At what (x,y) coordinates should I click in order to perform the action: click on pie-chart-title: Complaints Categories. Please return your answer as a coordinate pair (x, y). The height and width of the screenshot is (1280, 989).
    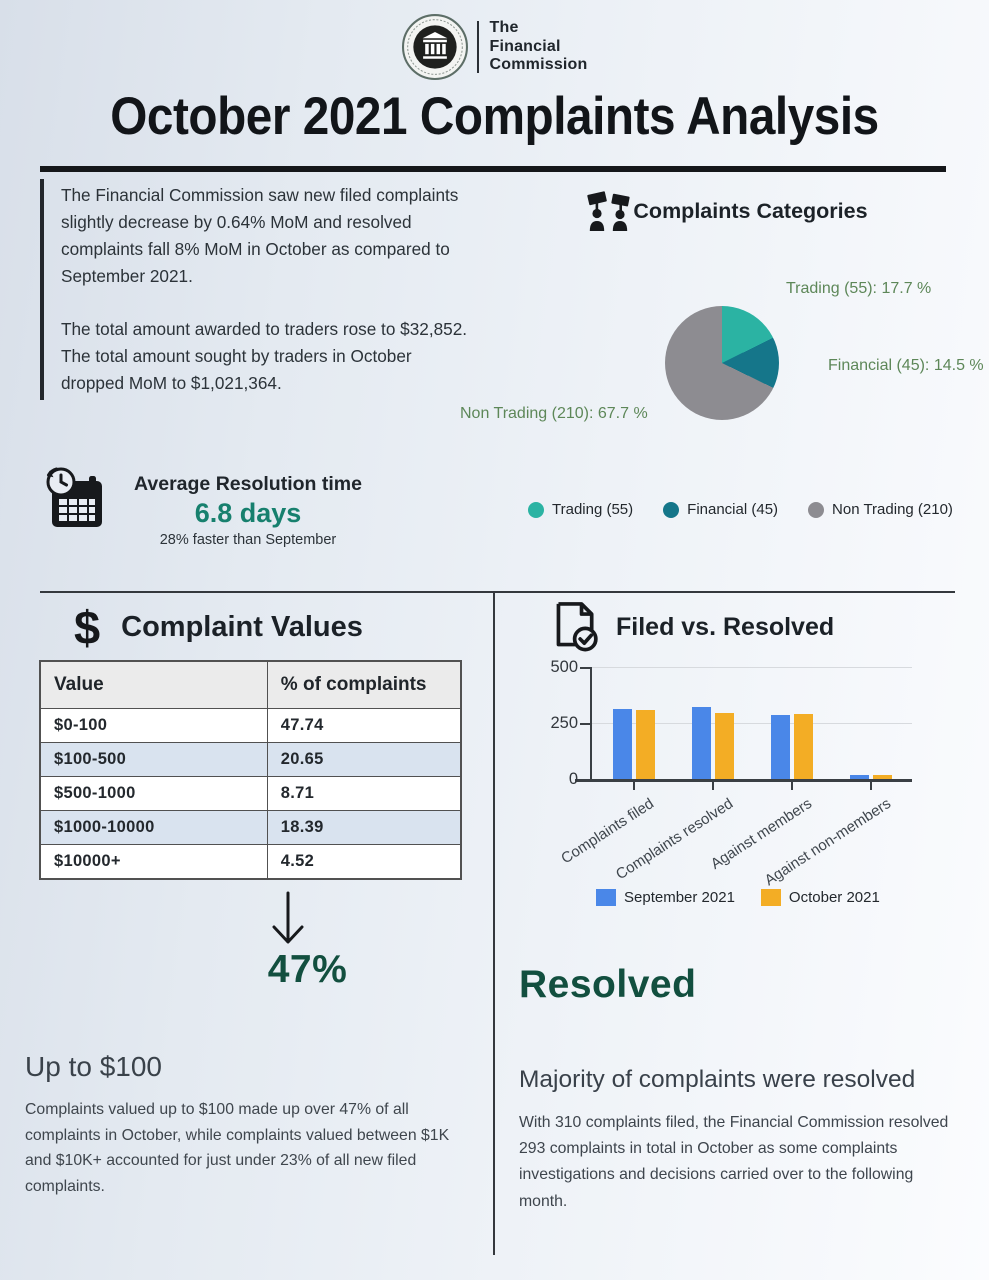
    Looking at the image, I should click on (750, 210).